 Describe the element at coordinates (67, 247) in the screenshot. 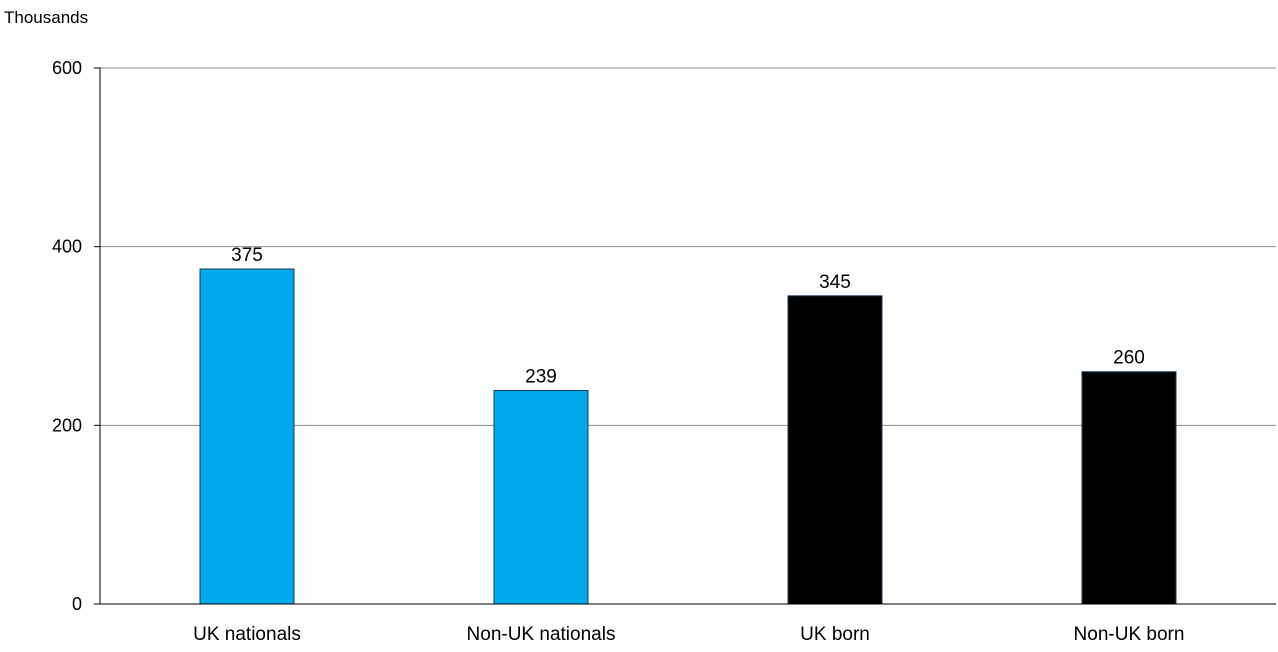

I see `y-tick-label: 400` at that location.